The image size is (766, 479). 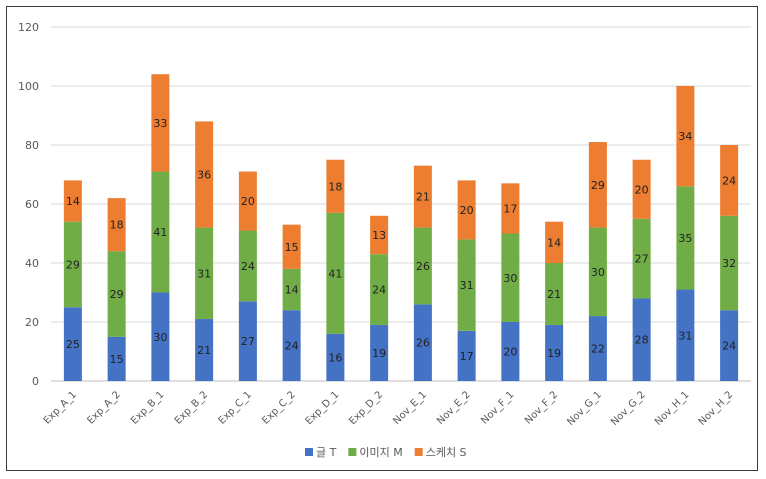 I want to click on x-tick-label: Nov_E_2, so click(x=454, y=408).